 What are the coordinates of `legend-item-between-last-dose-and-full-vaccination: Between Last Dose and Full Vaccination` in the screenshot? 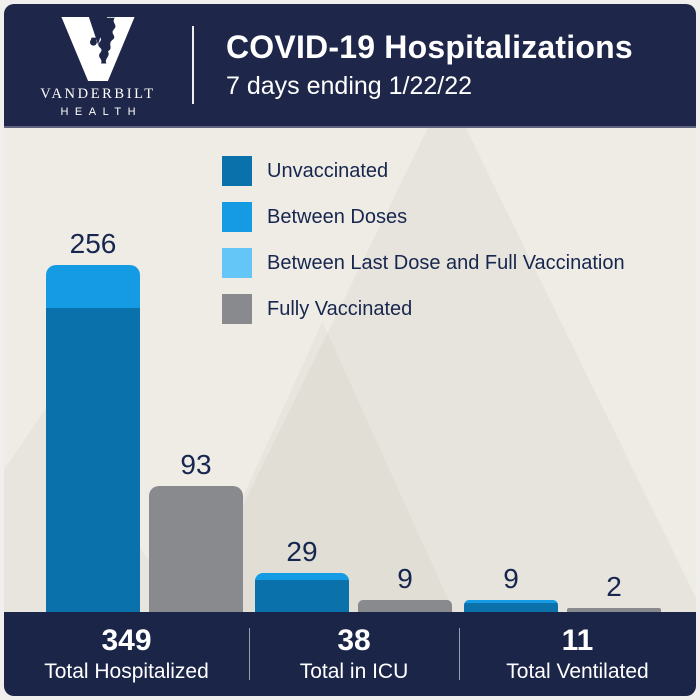 It's located at (423, 263).